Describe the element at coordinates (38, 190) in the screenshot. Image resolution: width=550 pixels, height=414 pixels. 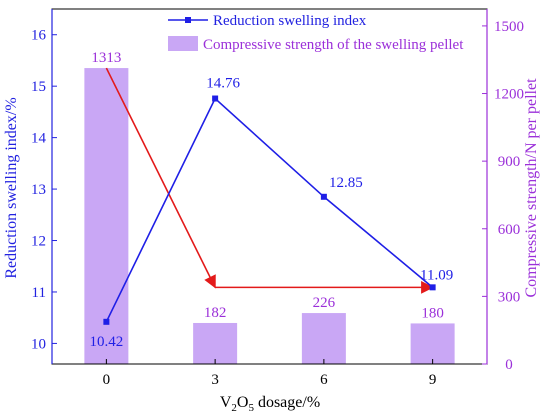
I see `y-left-tick-label-13: 13` at that location.